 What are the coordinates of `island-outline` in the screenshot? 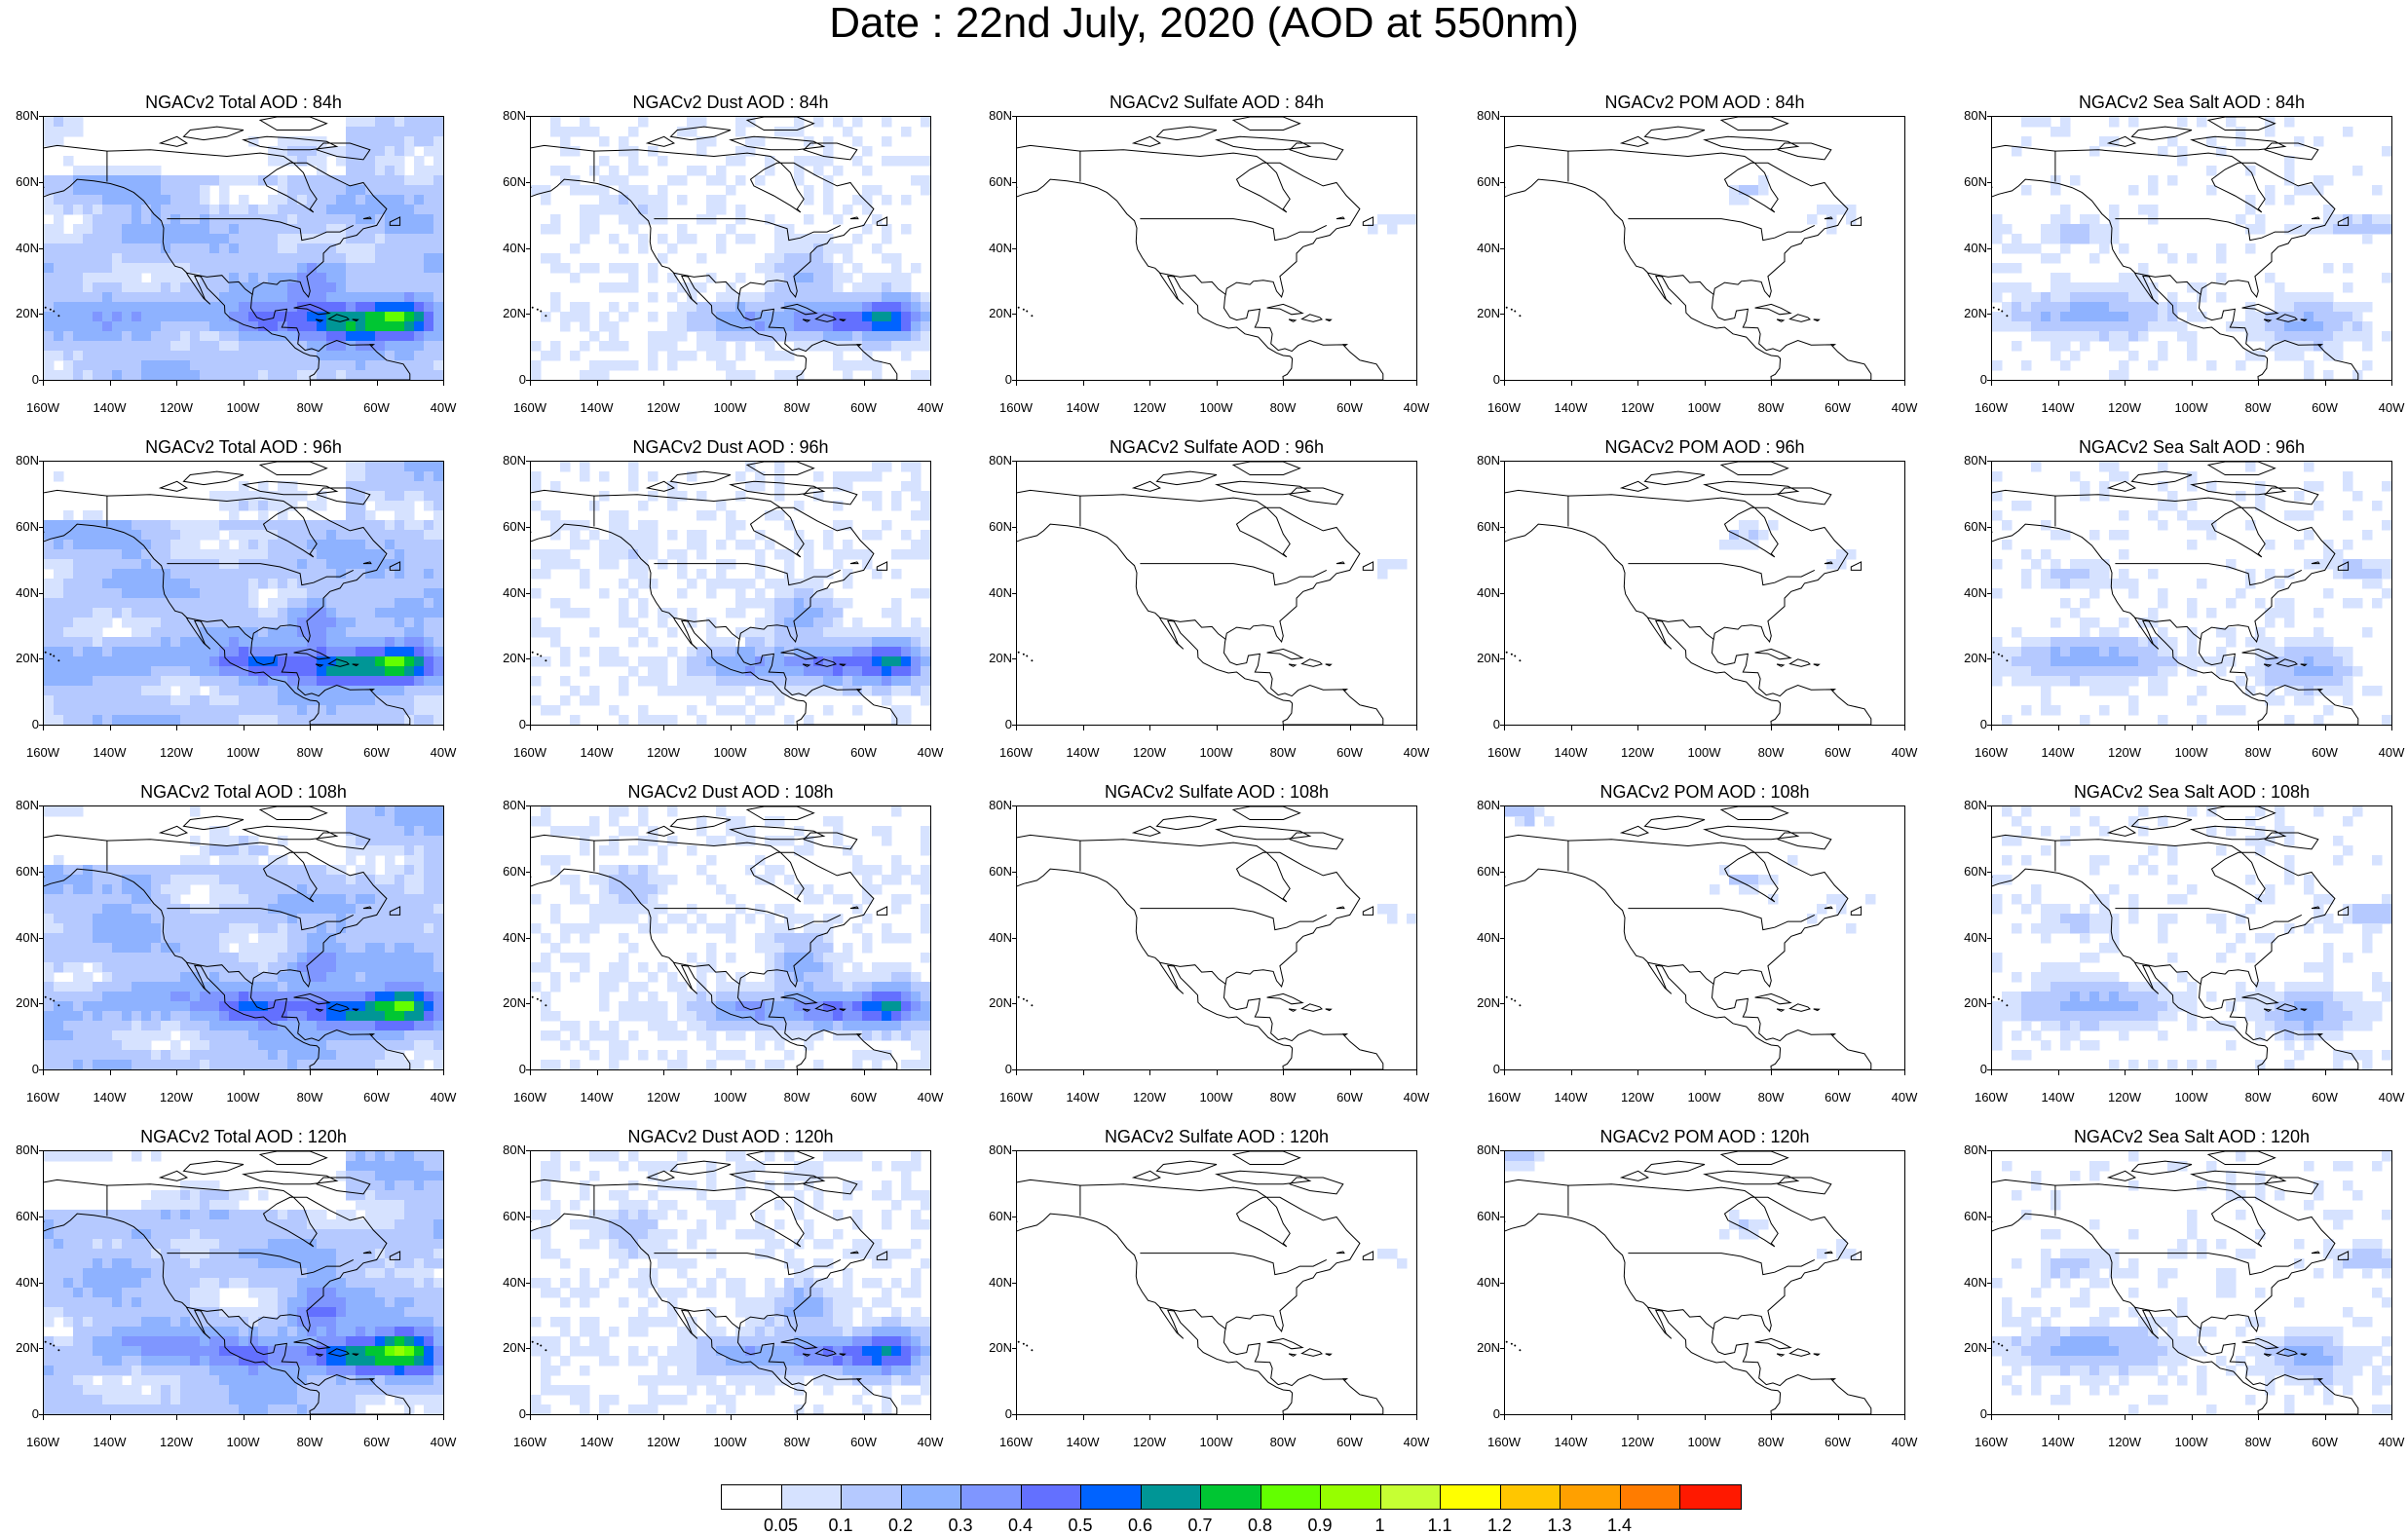 It's located at (1773, 653).